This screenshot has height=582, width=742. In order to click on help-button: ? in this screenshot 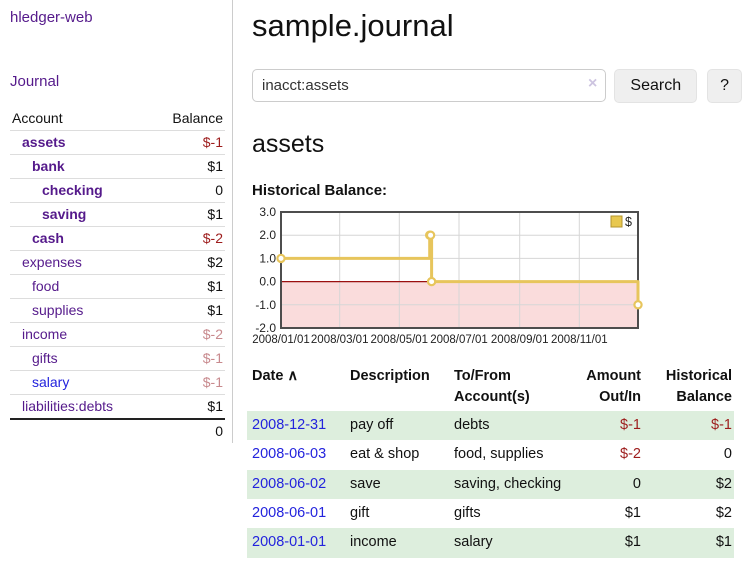, I will do `click(724, 86)`.